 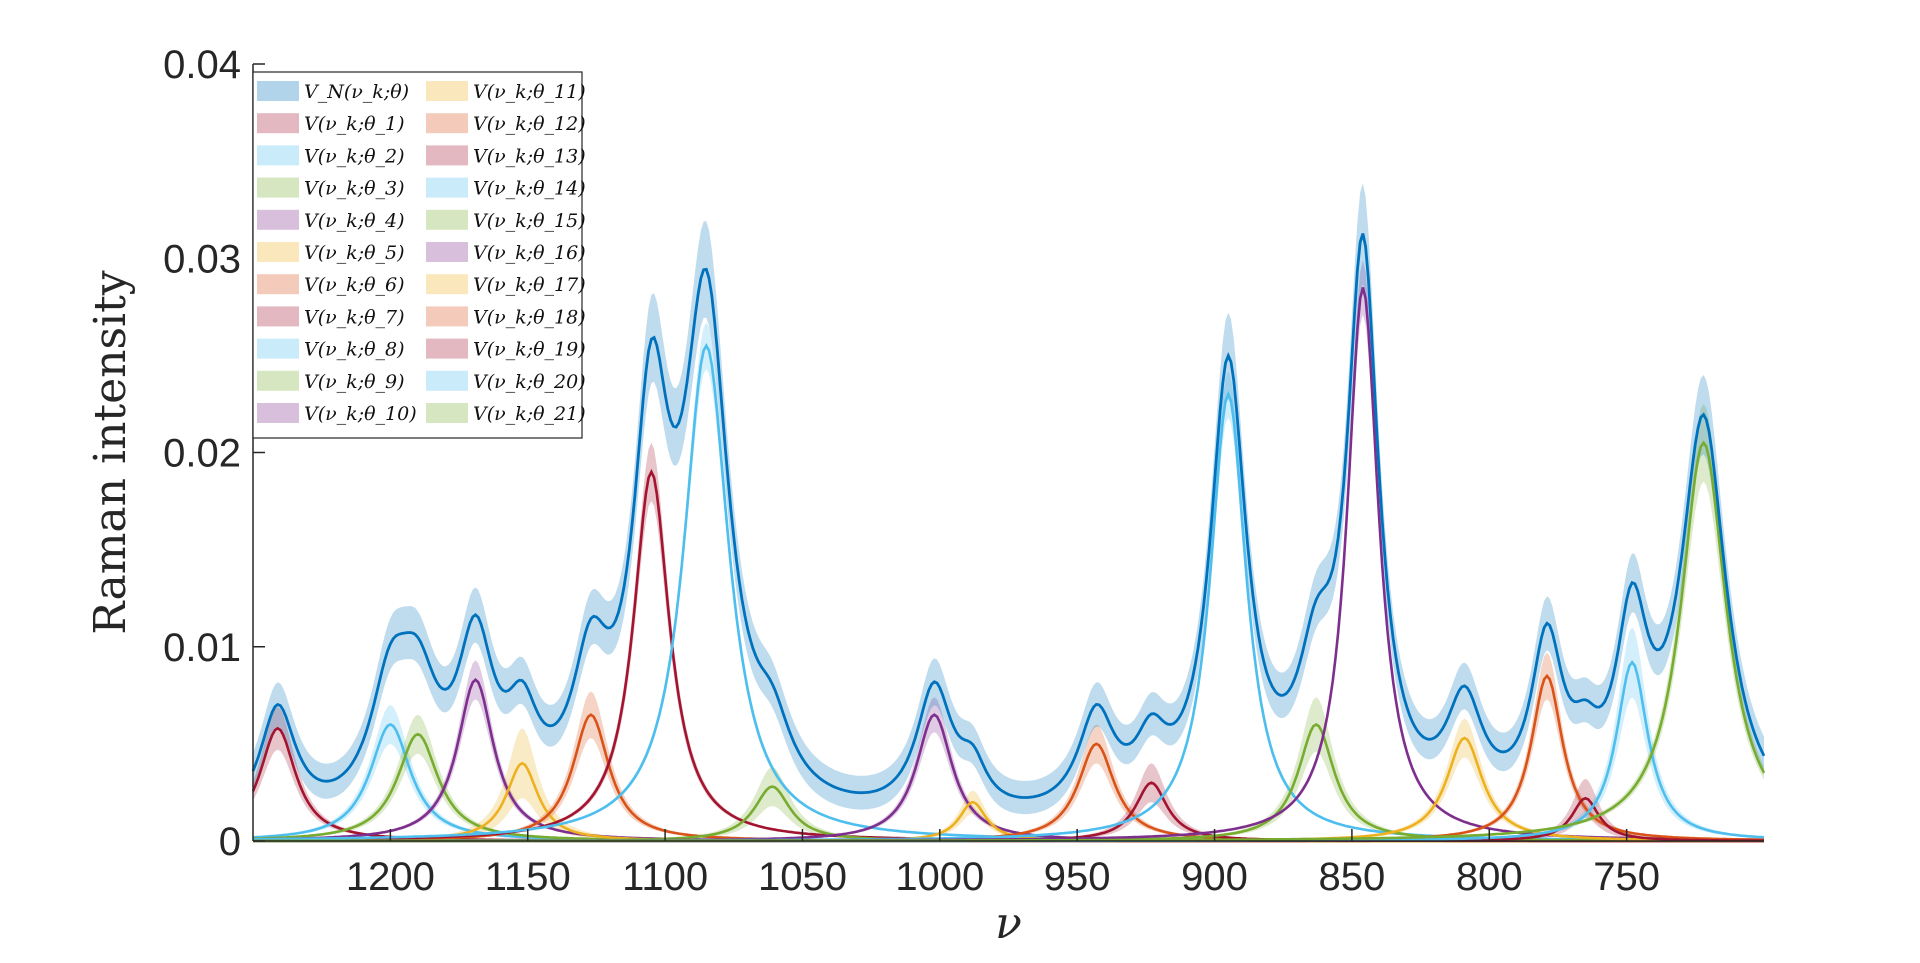 I want to click on y-axis-ticks: 0 0.01 0.02 0.03 0.04, so click(x=214, y=453).